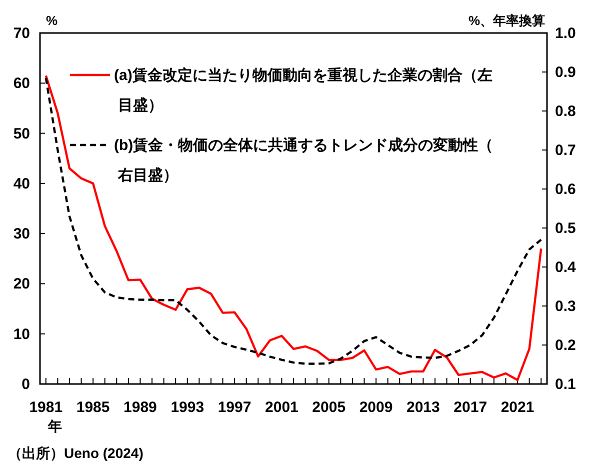 This screenshot has height=472, width=600. Describe the element at coordinates (303, 90) in the screenshot. I see `legend-label: (a)賃金改定に当たり物価動向を重視した企業の割合（左目盛）` at that location.